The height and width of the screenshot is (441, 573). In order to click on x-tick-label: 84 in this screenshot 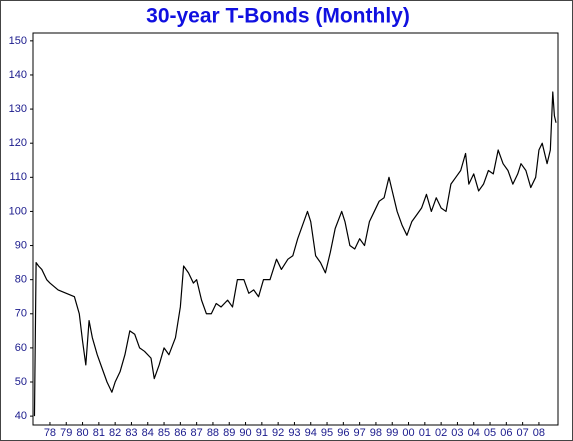, I will do `click(148, 433)`.